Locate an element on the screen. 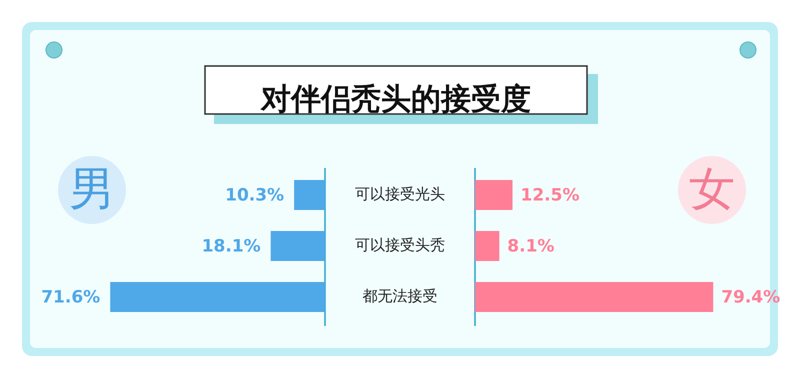 The width and height of the screenshot is (800, 378). data-label: 8.1% is located at coordinates (530, 246).